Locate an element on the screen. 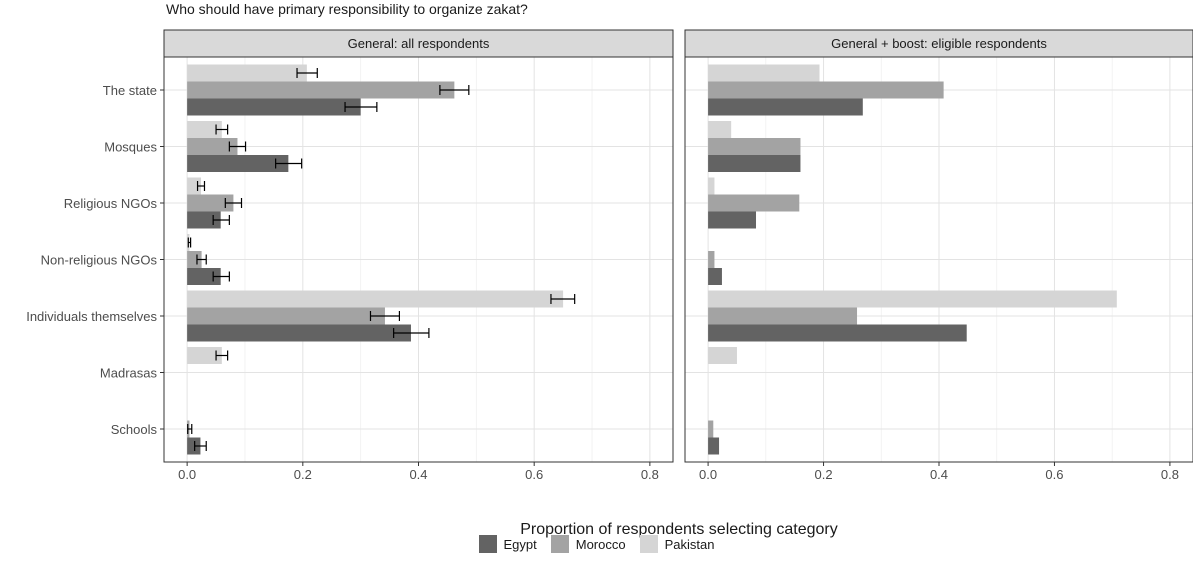 The height and width of the screenshot is (566, 1193). legend-item-egypt: Egypt is located at coordinates (507, 544).